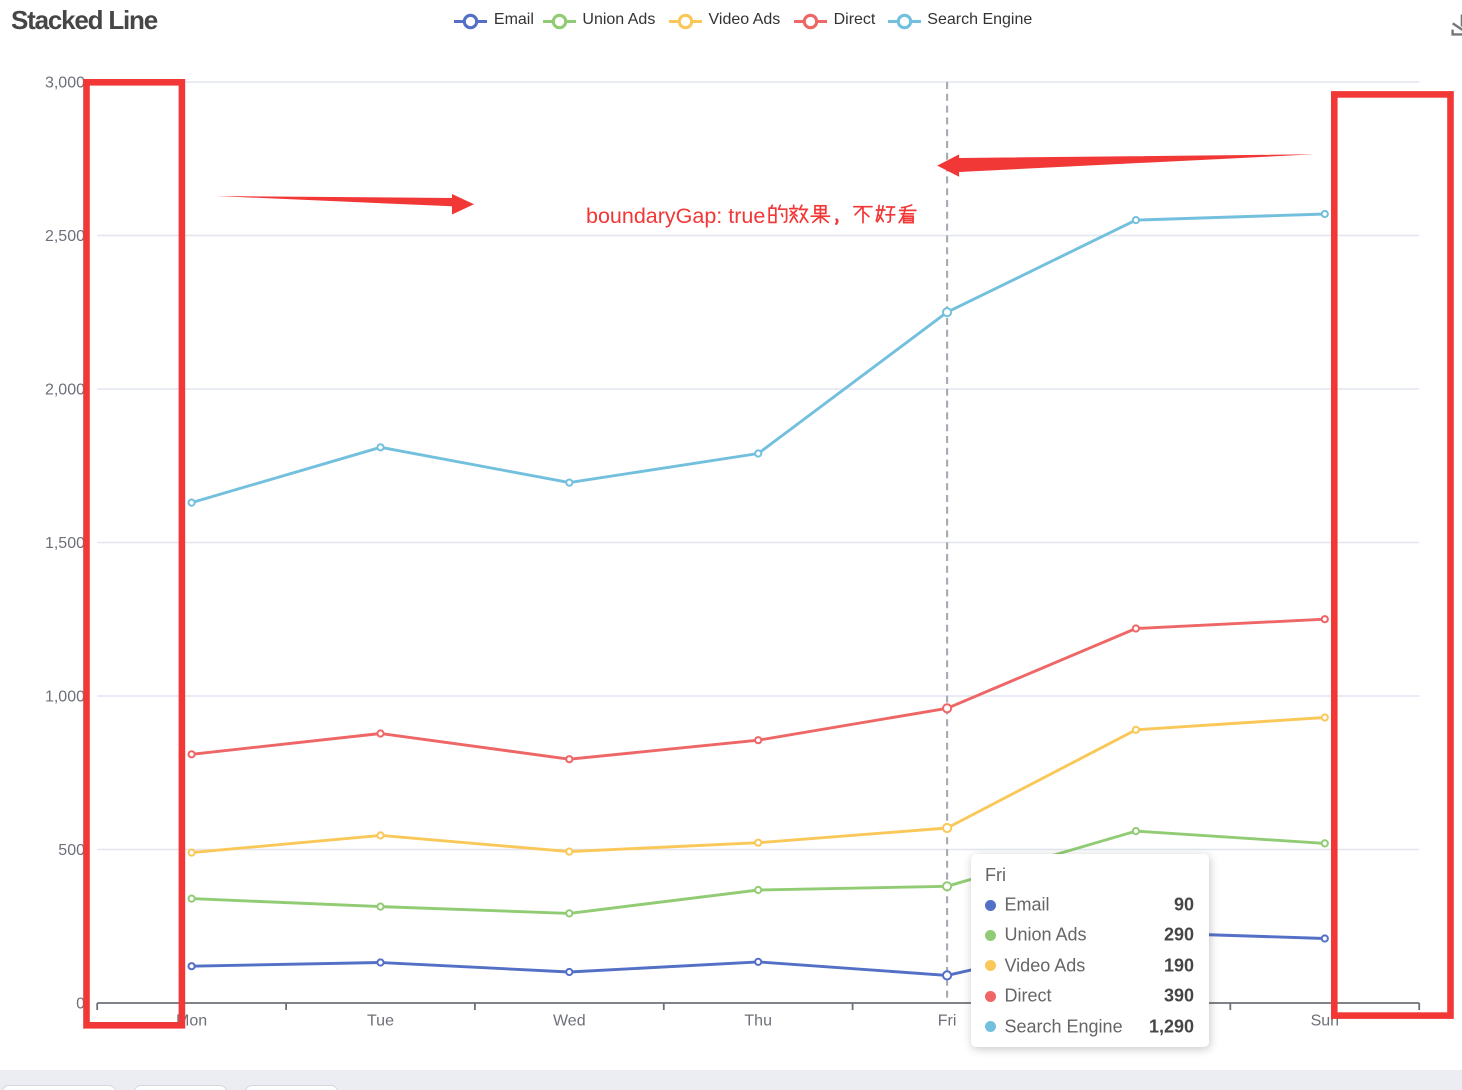  Describe the element at coordinates (947, 1021) in the screenshot. I see `svg-text: Fri` at that location.